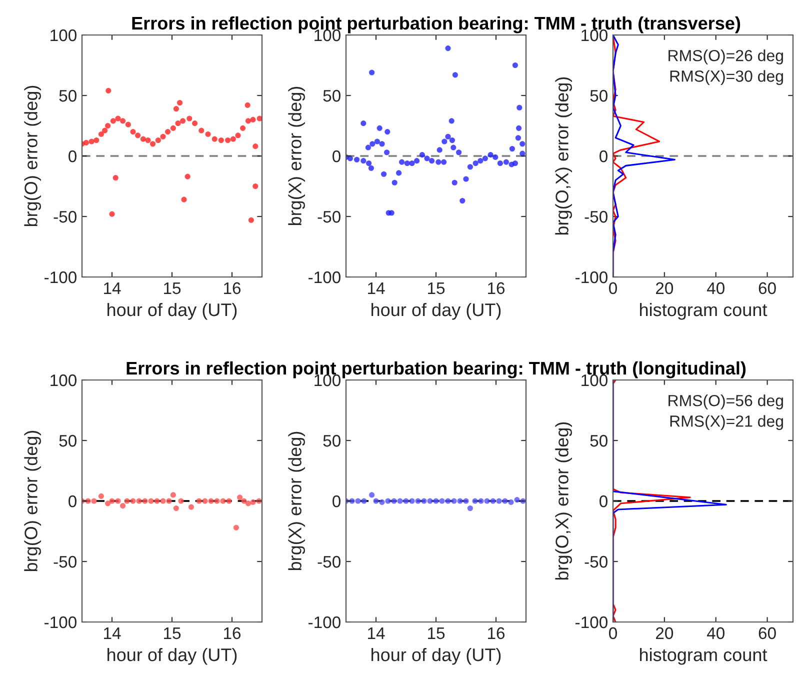 This screenshot has height=684, width=801. Describe the element at coordinates (376, 633) in the screenshot. I see `x-tick-label: 14` at that location.